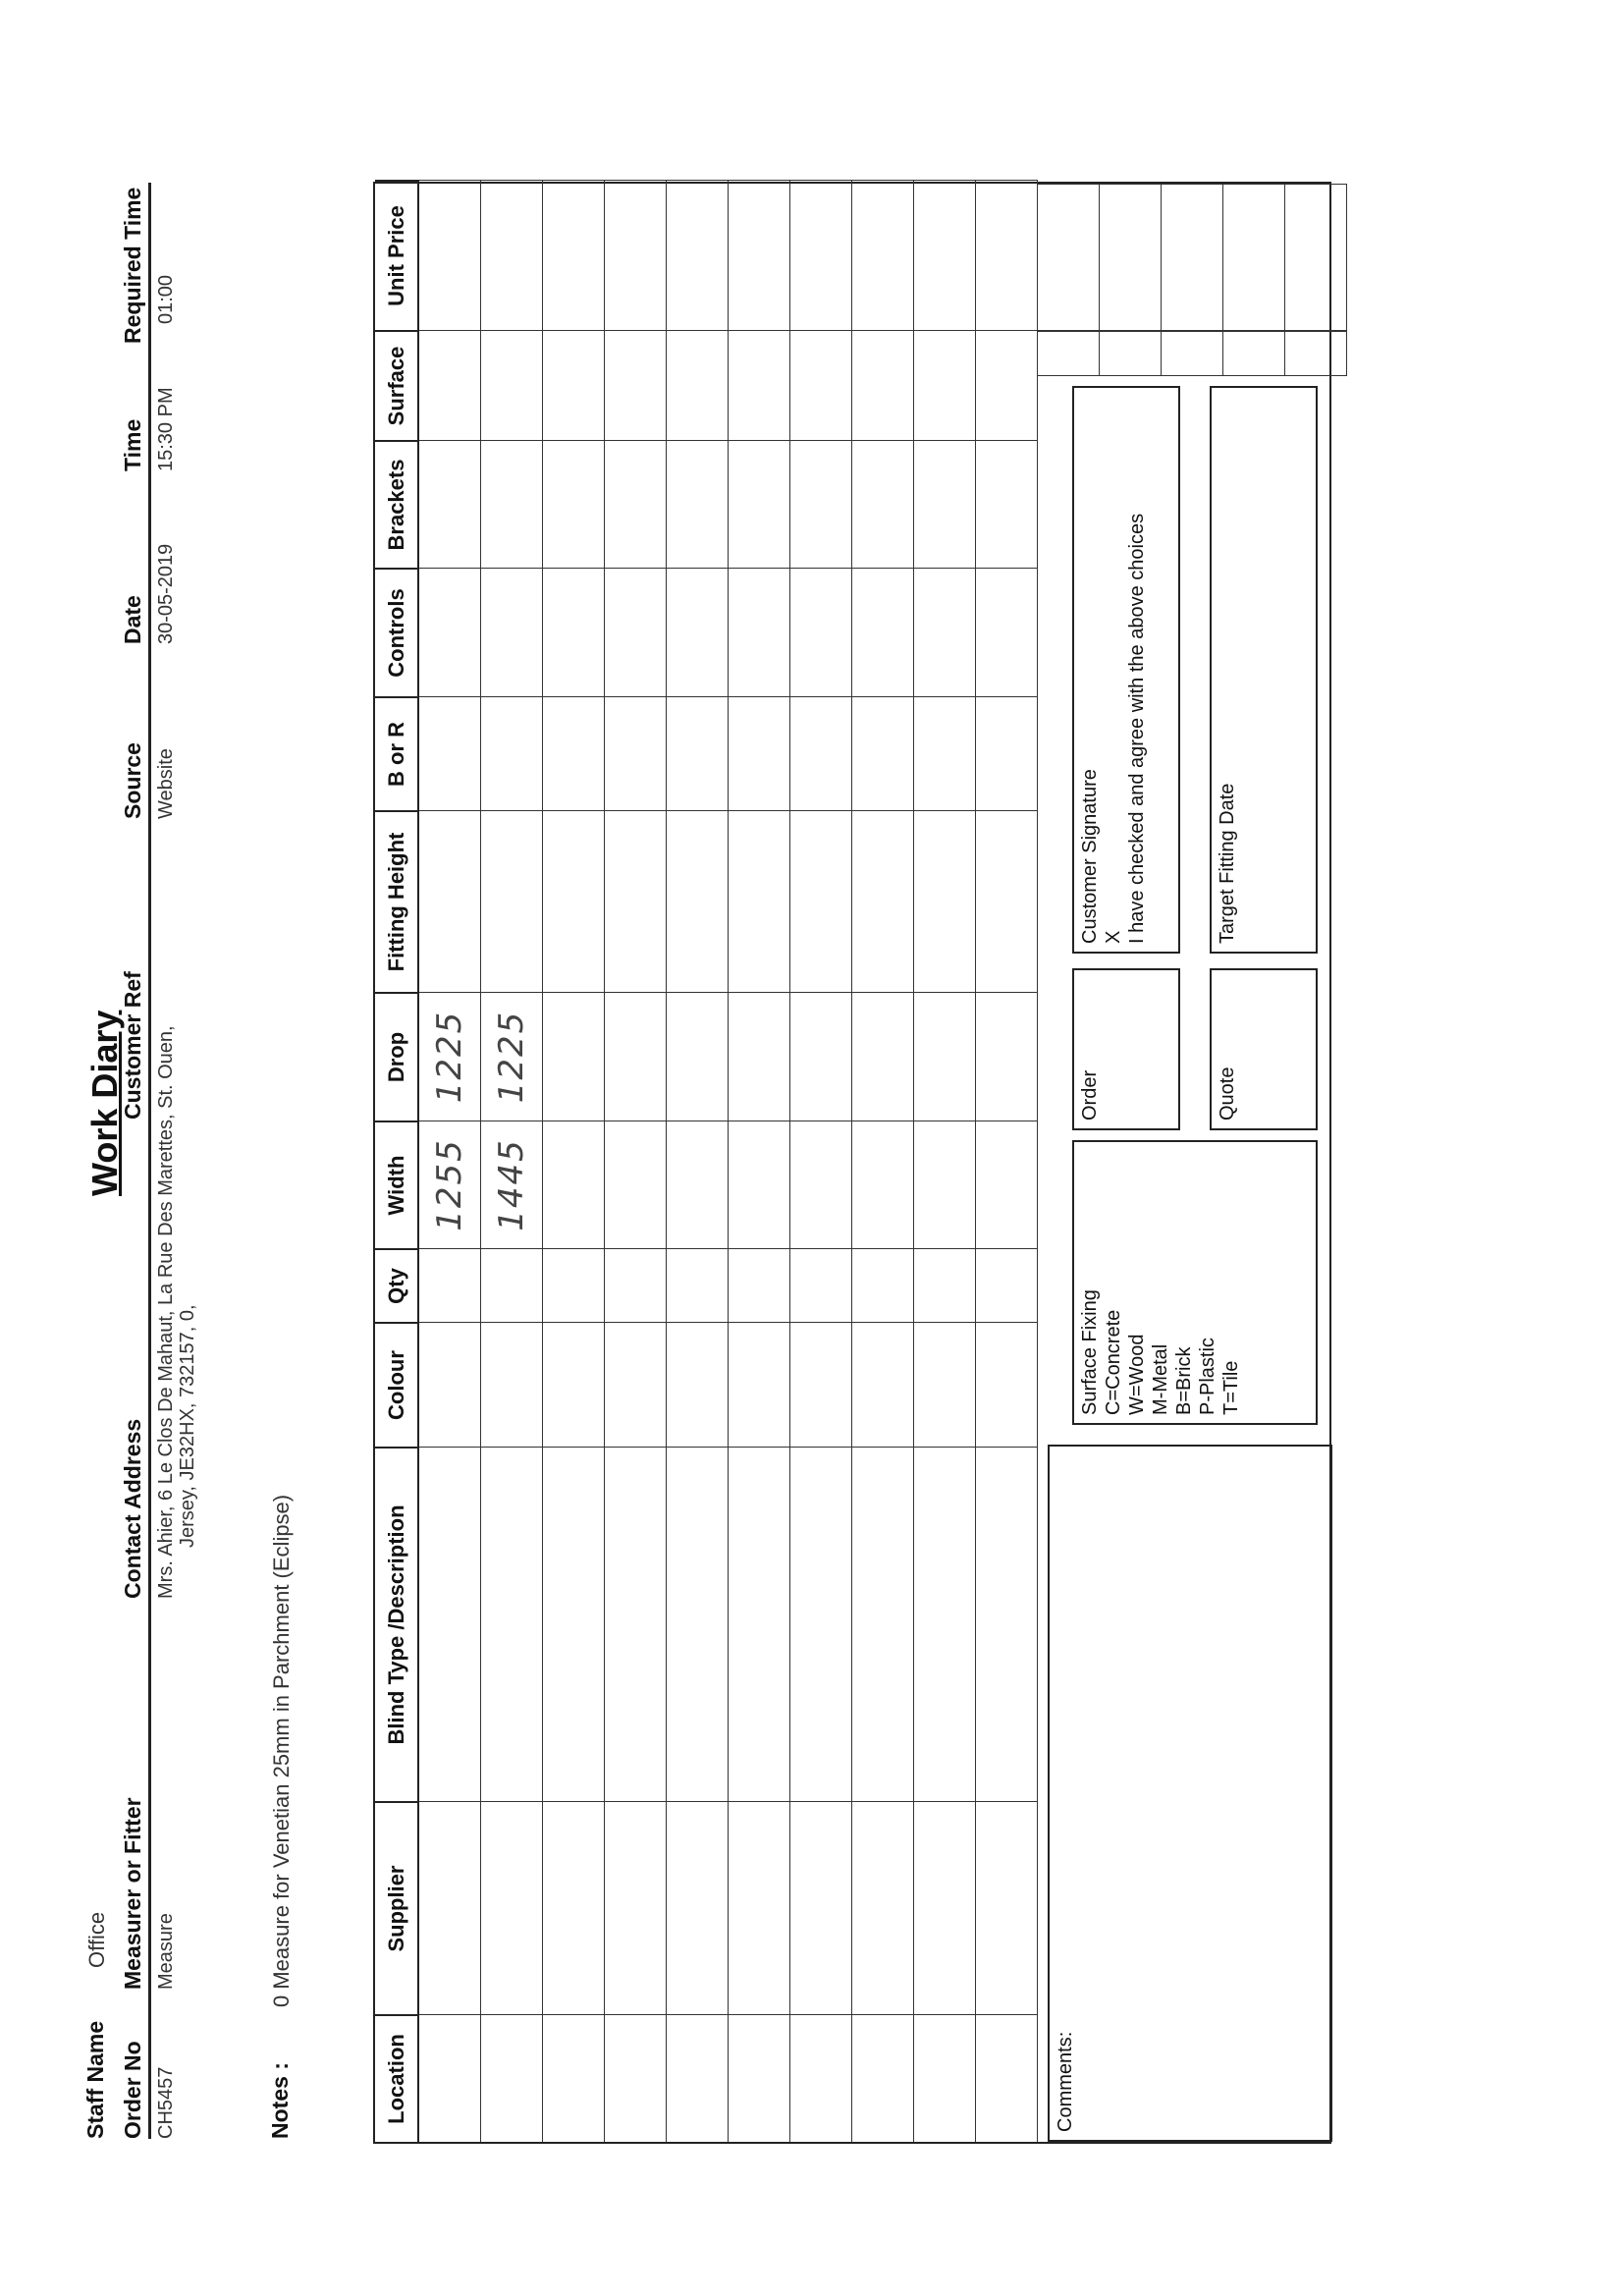 This screenshot has width=1624, height=2296. Describe the element at coordinates (397, 1285) in the screenshot. I see `column-header: Qty` at that location.